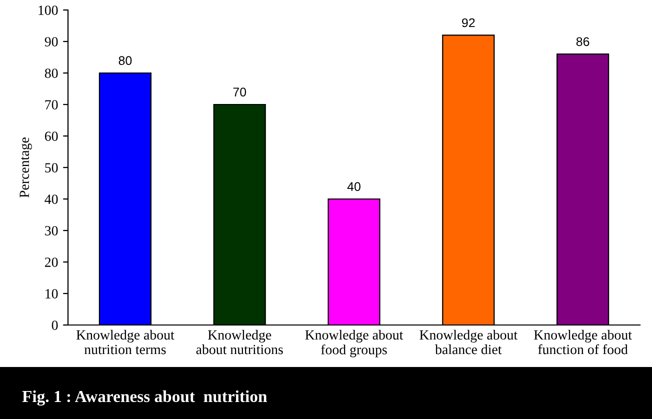  What do you see at coordinates (583, 342) in the screenshot?
I see `x-tick-label: Knowledge about function of food` at bounding box center [583, 342].